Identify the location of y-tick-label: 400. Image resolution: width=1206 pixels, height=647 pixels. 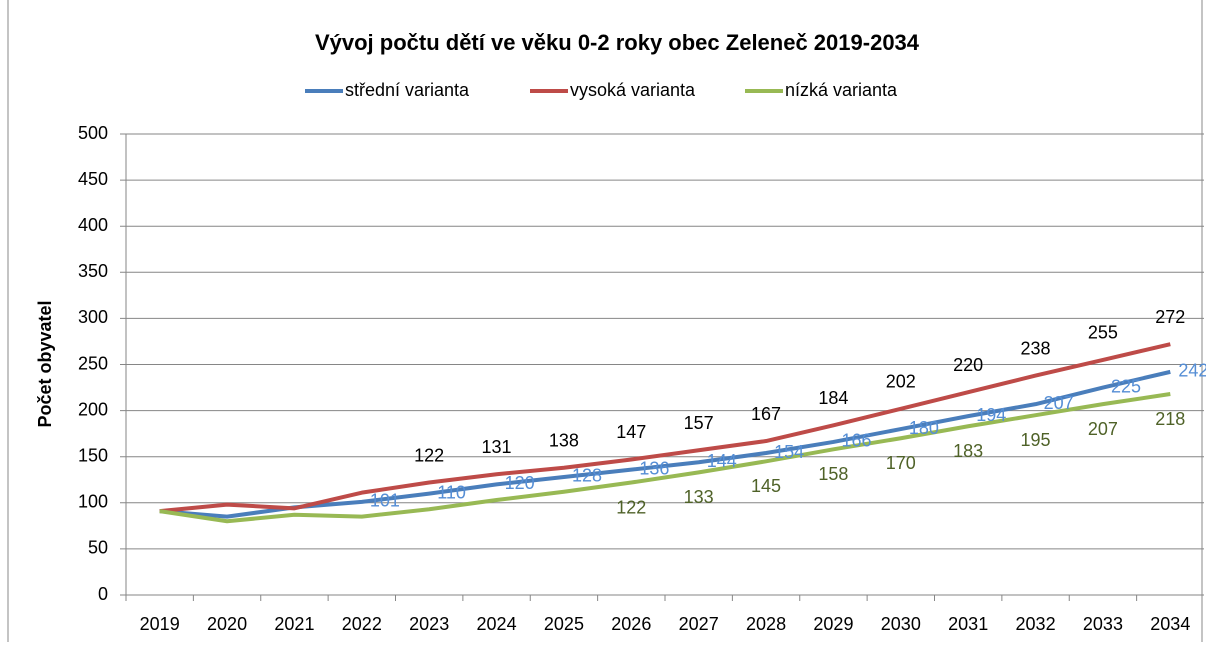
(93, 225).